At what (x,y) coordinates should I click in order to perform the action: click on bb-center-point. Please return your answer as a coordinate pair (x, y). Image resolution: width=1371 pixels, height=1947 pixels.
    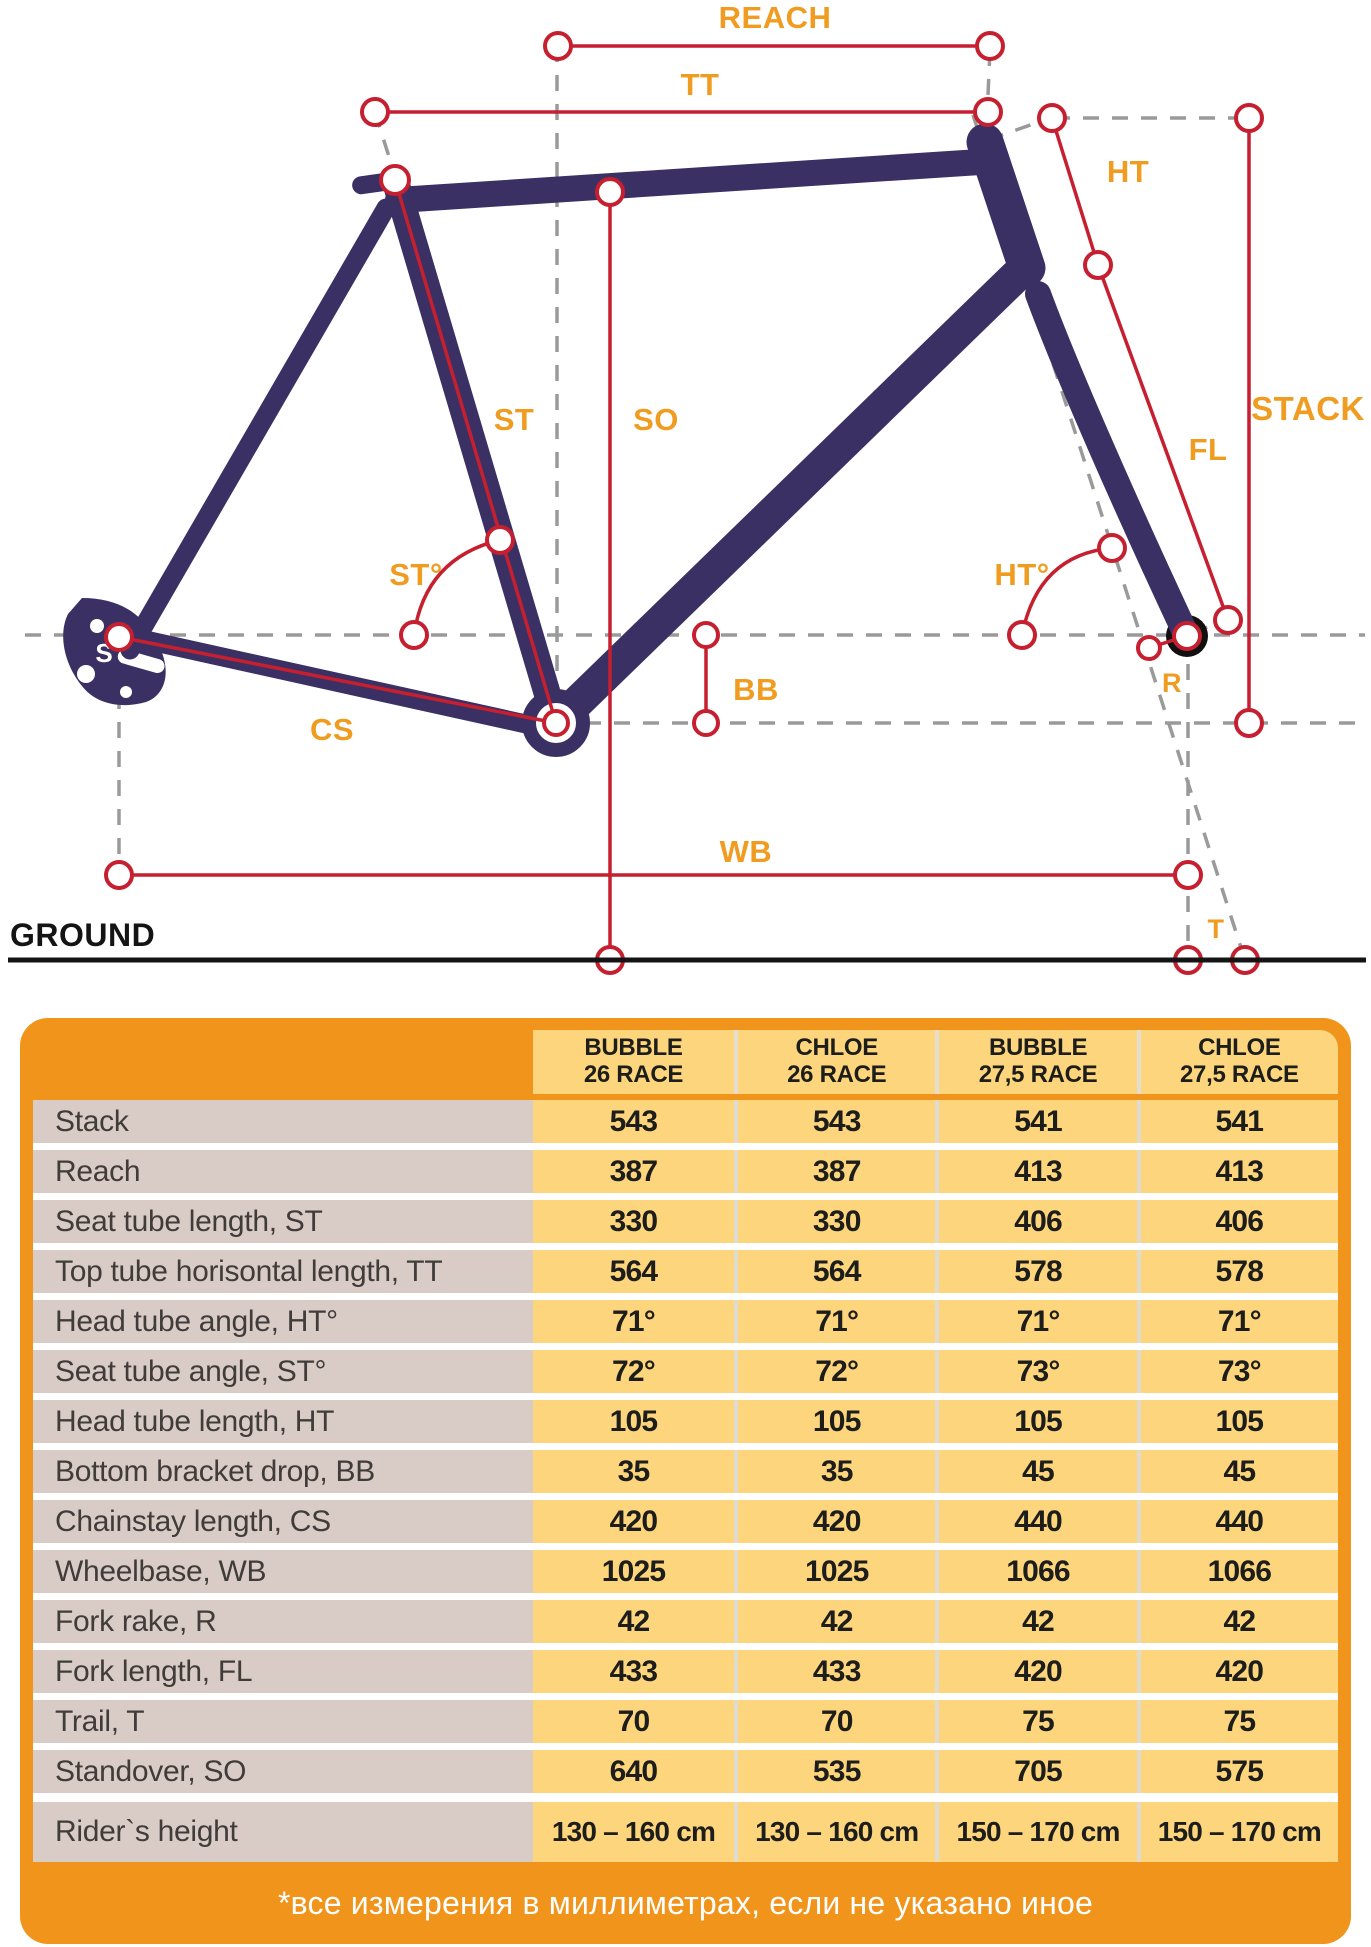
    Looking at the image, I should click on (556, 723).